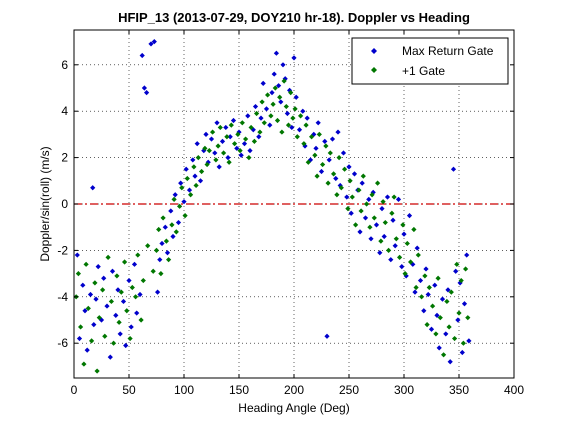  Describe the element at coordinates (239, 390) in the screenshot. I see `x-tick-label: 150` at that location.